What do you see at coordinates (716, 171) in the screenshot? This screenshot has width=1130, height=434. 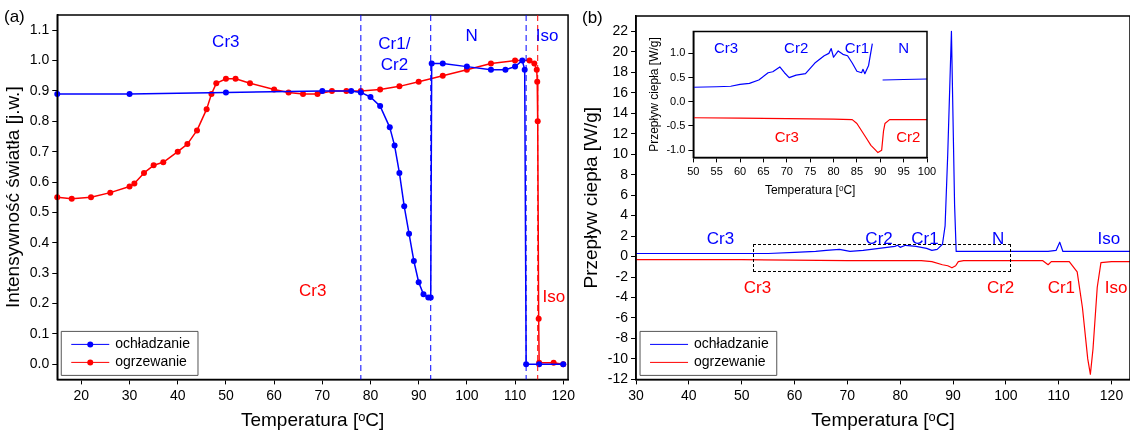 I see `x-tick-label: 55` at bounding box center [716, 171].